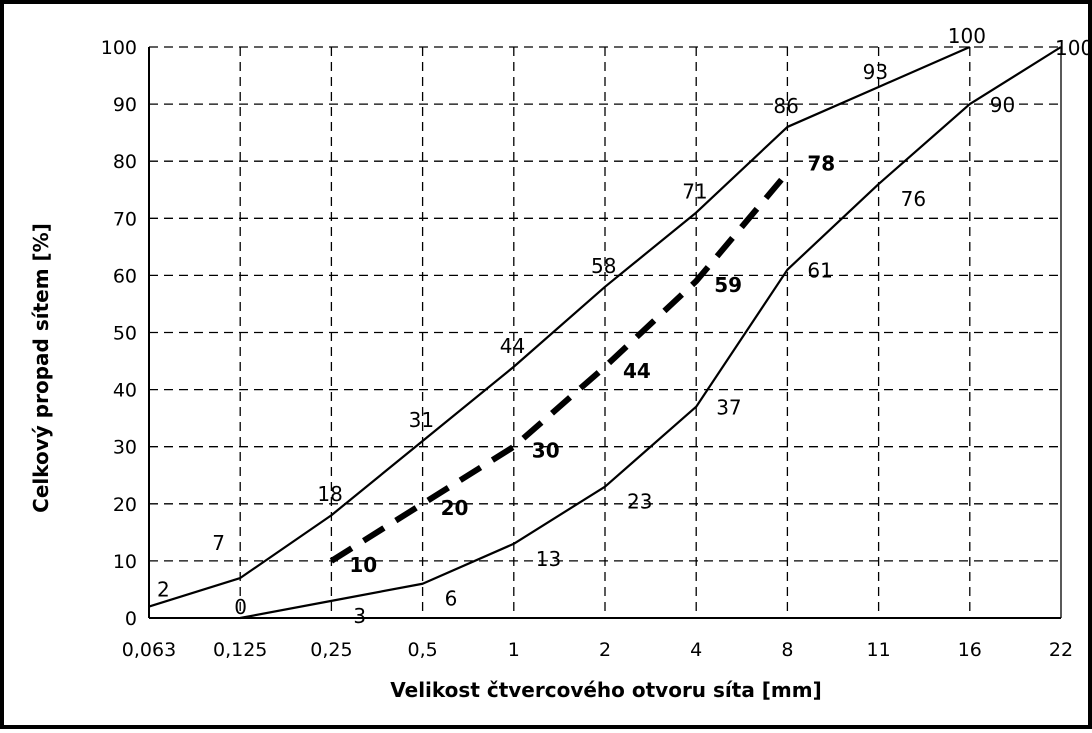  What do you see at coordinates (125, 505) in the screenshot?
I see `y-tick-label: 20` at bounding box center [125, 505].